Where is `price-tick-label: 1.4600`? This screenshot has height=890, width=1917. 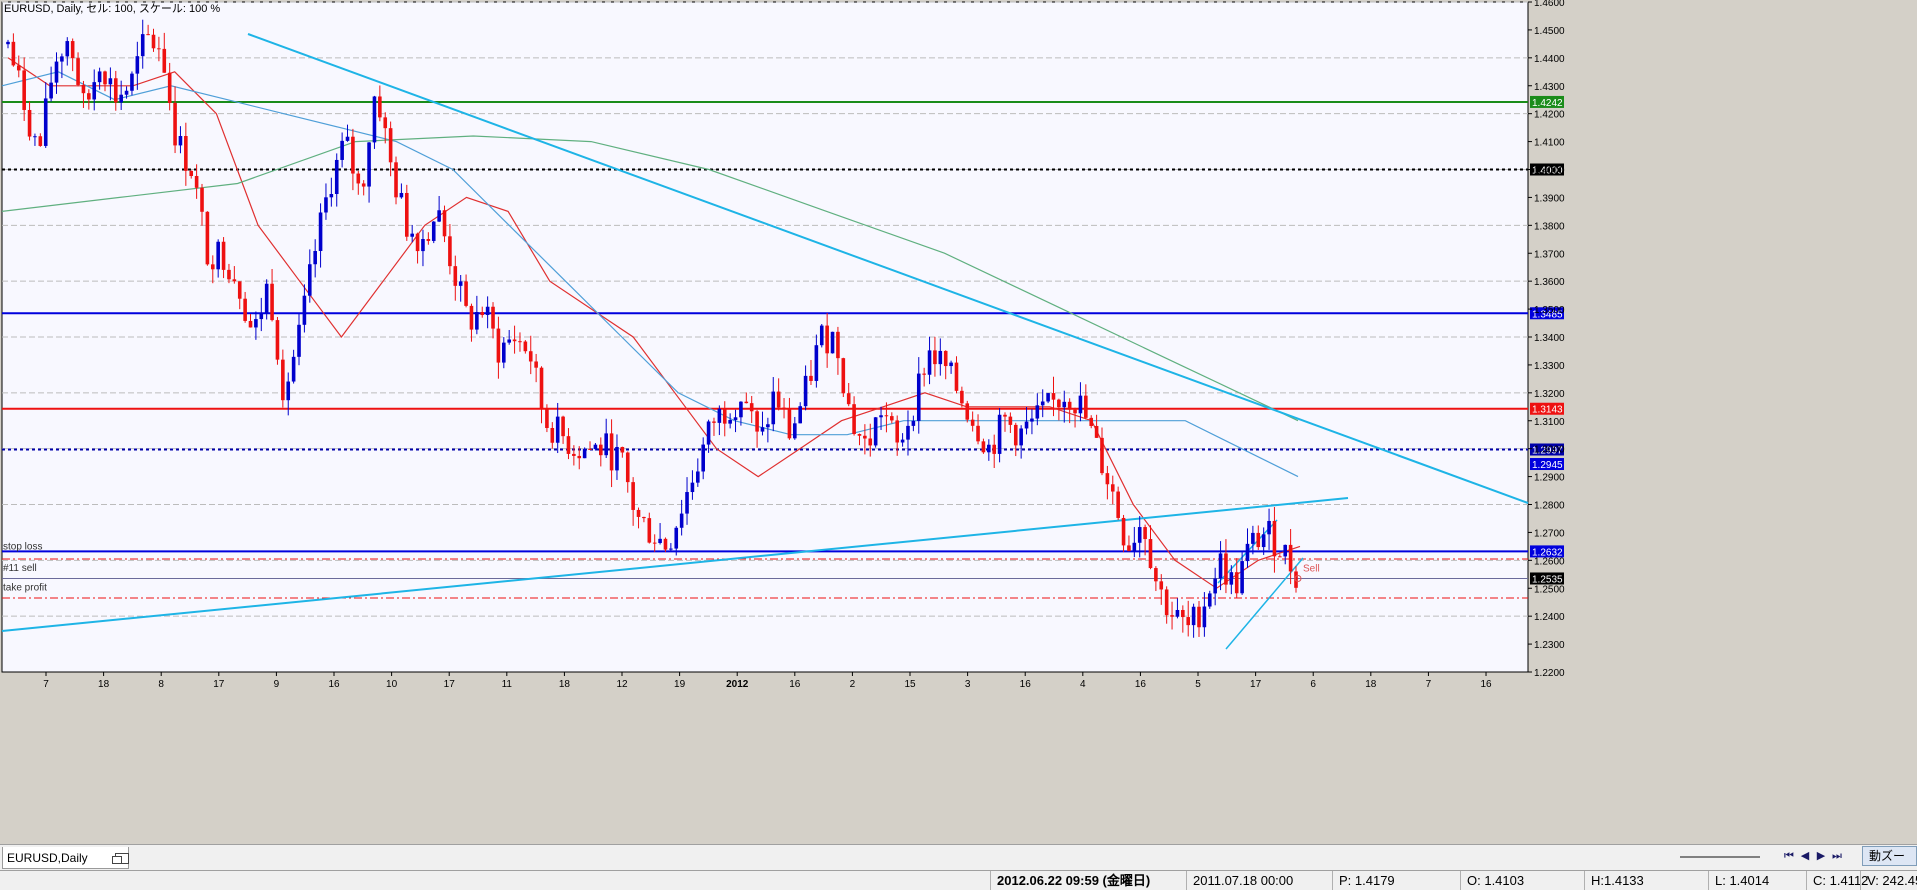 price-tick-label: 1.4600 is located at coordinates (1549, 4).